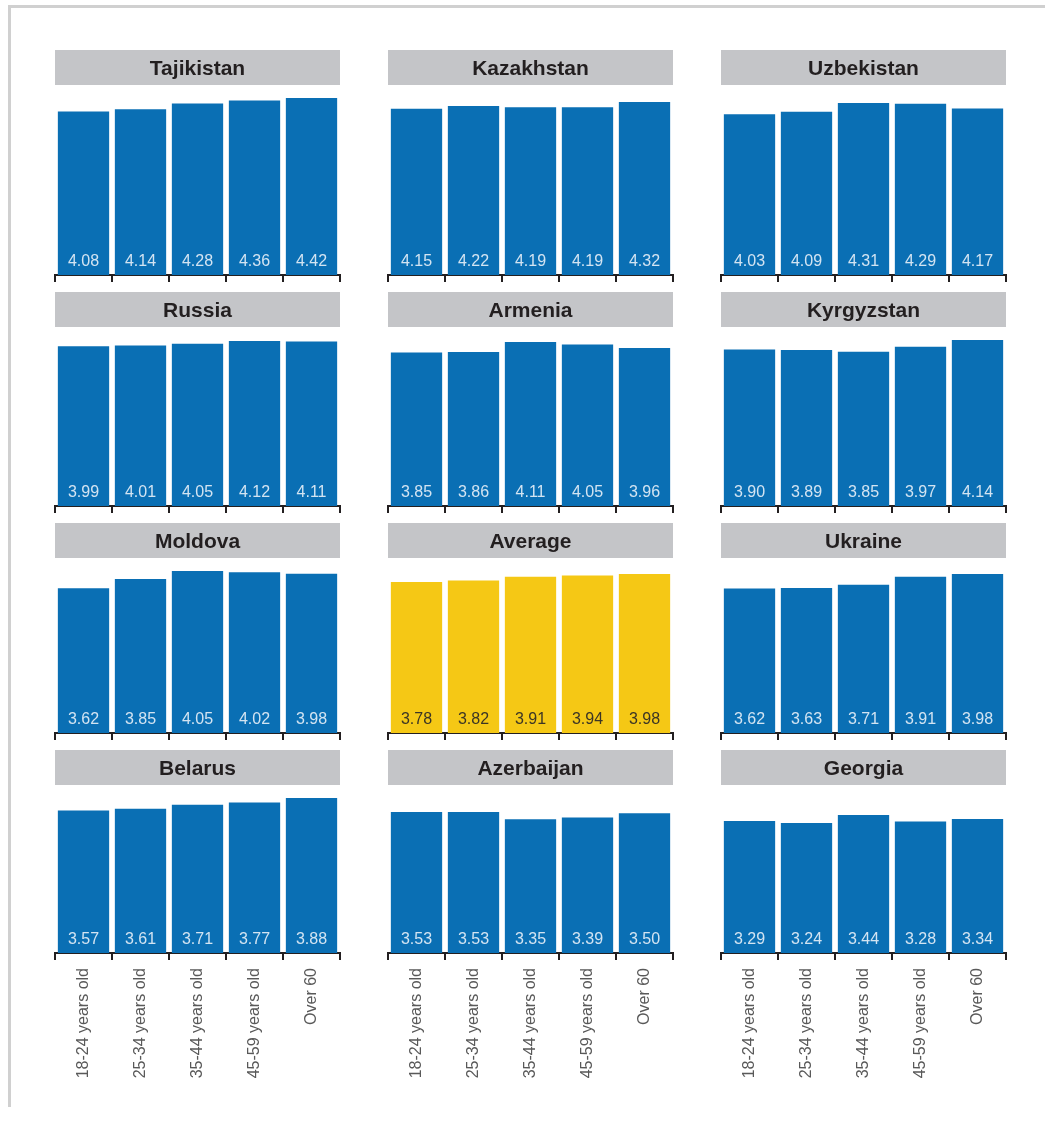 This screenshot has width=1048, height=1137. Describe the element at coordinates (473, 719) in the screenshot. I see `data-label: 3.82` at that location.